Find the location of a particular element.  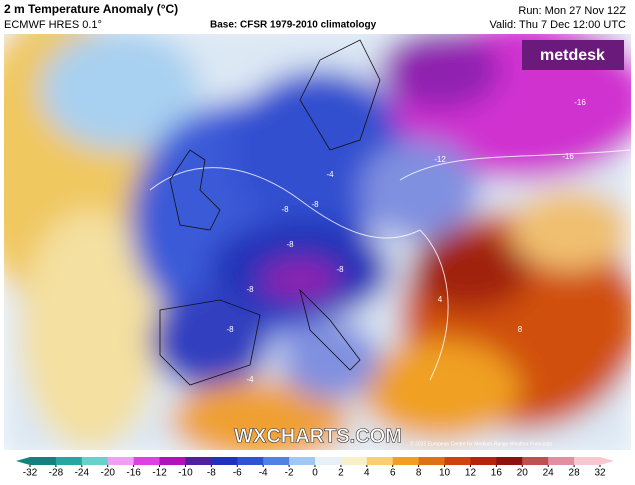

logo: metdesk is located at coordinates (572, 55).